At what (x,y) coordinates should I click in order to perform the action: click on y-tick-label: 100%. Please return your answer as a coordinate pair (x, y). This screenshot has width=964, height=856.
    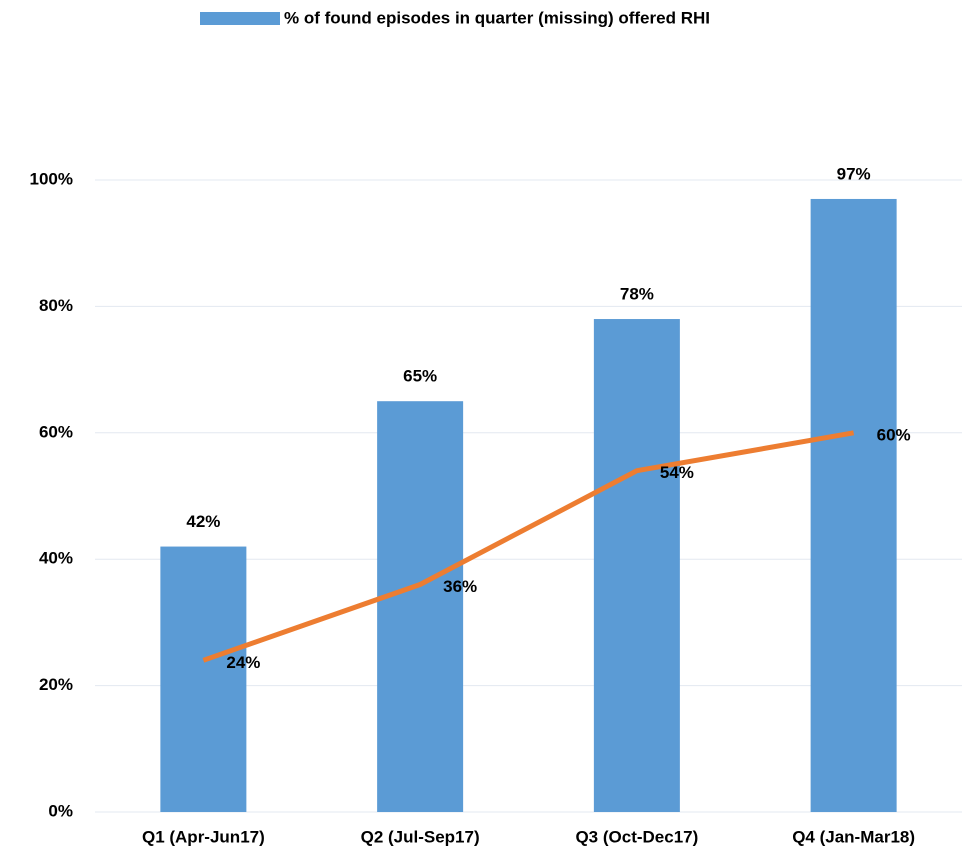
    Looking at the image, I should click on (51, 178).